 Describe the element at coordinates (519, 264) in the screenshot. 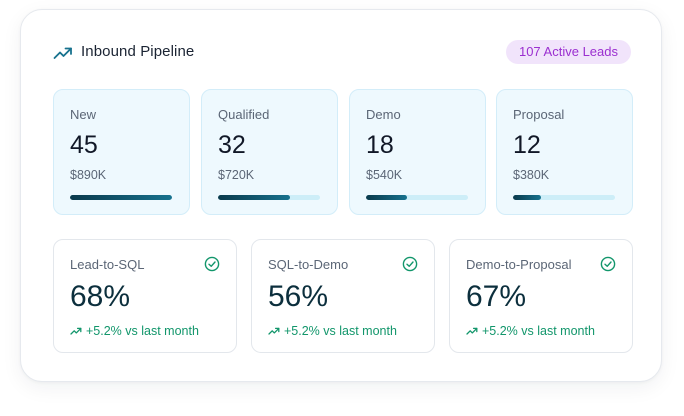

I see `conversion-label: Demo-to-Proposal` at that location.